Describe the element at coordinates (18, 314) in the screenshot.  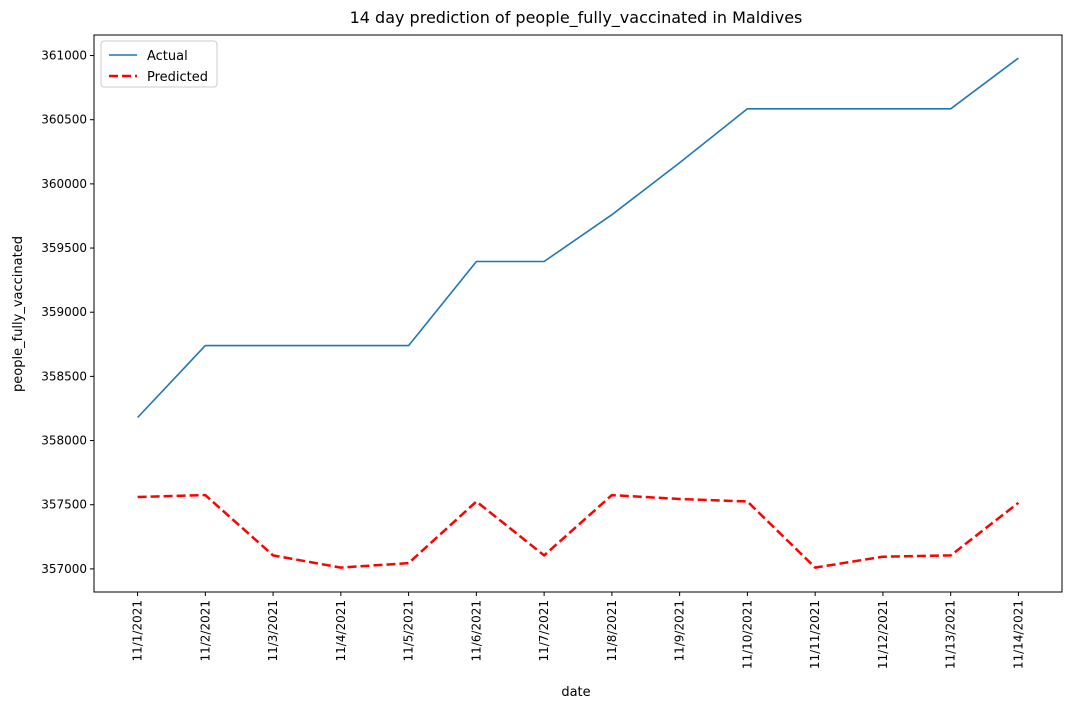
I see `y-axis-label: people_fully_vaccinated` at that location.